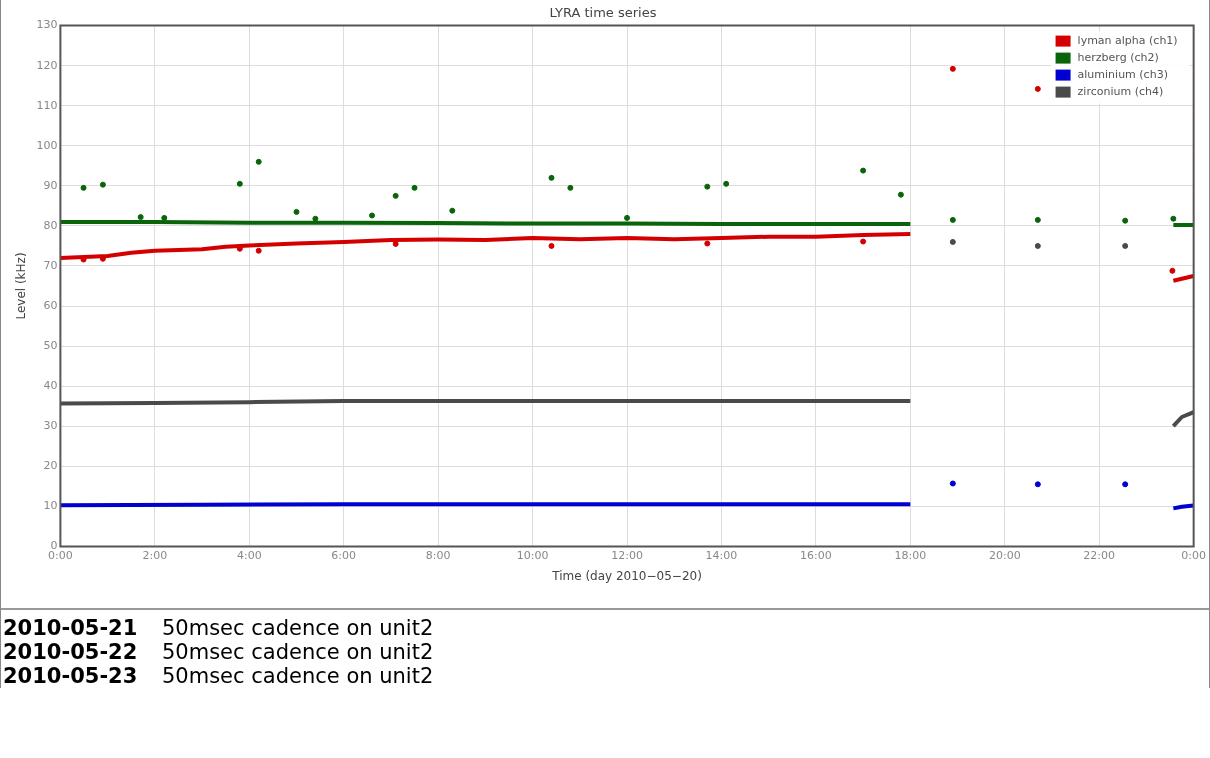 The width and height of the screenshot is (1210, 758). What do you see at coordinates (1099, 555) in the screenshot?
I see `x-tick-label: 22:00` at bounding box center [1099, 555].